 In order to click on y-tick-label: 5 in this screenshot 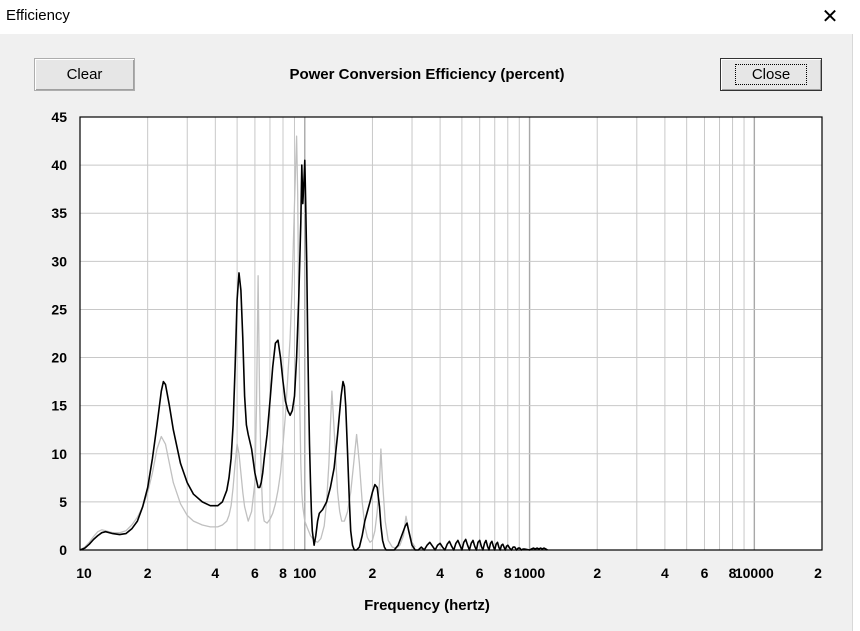, I will do `click(63, 502)`.